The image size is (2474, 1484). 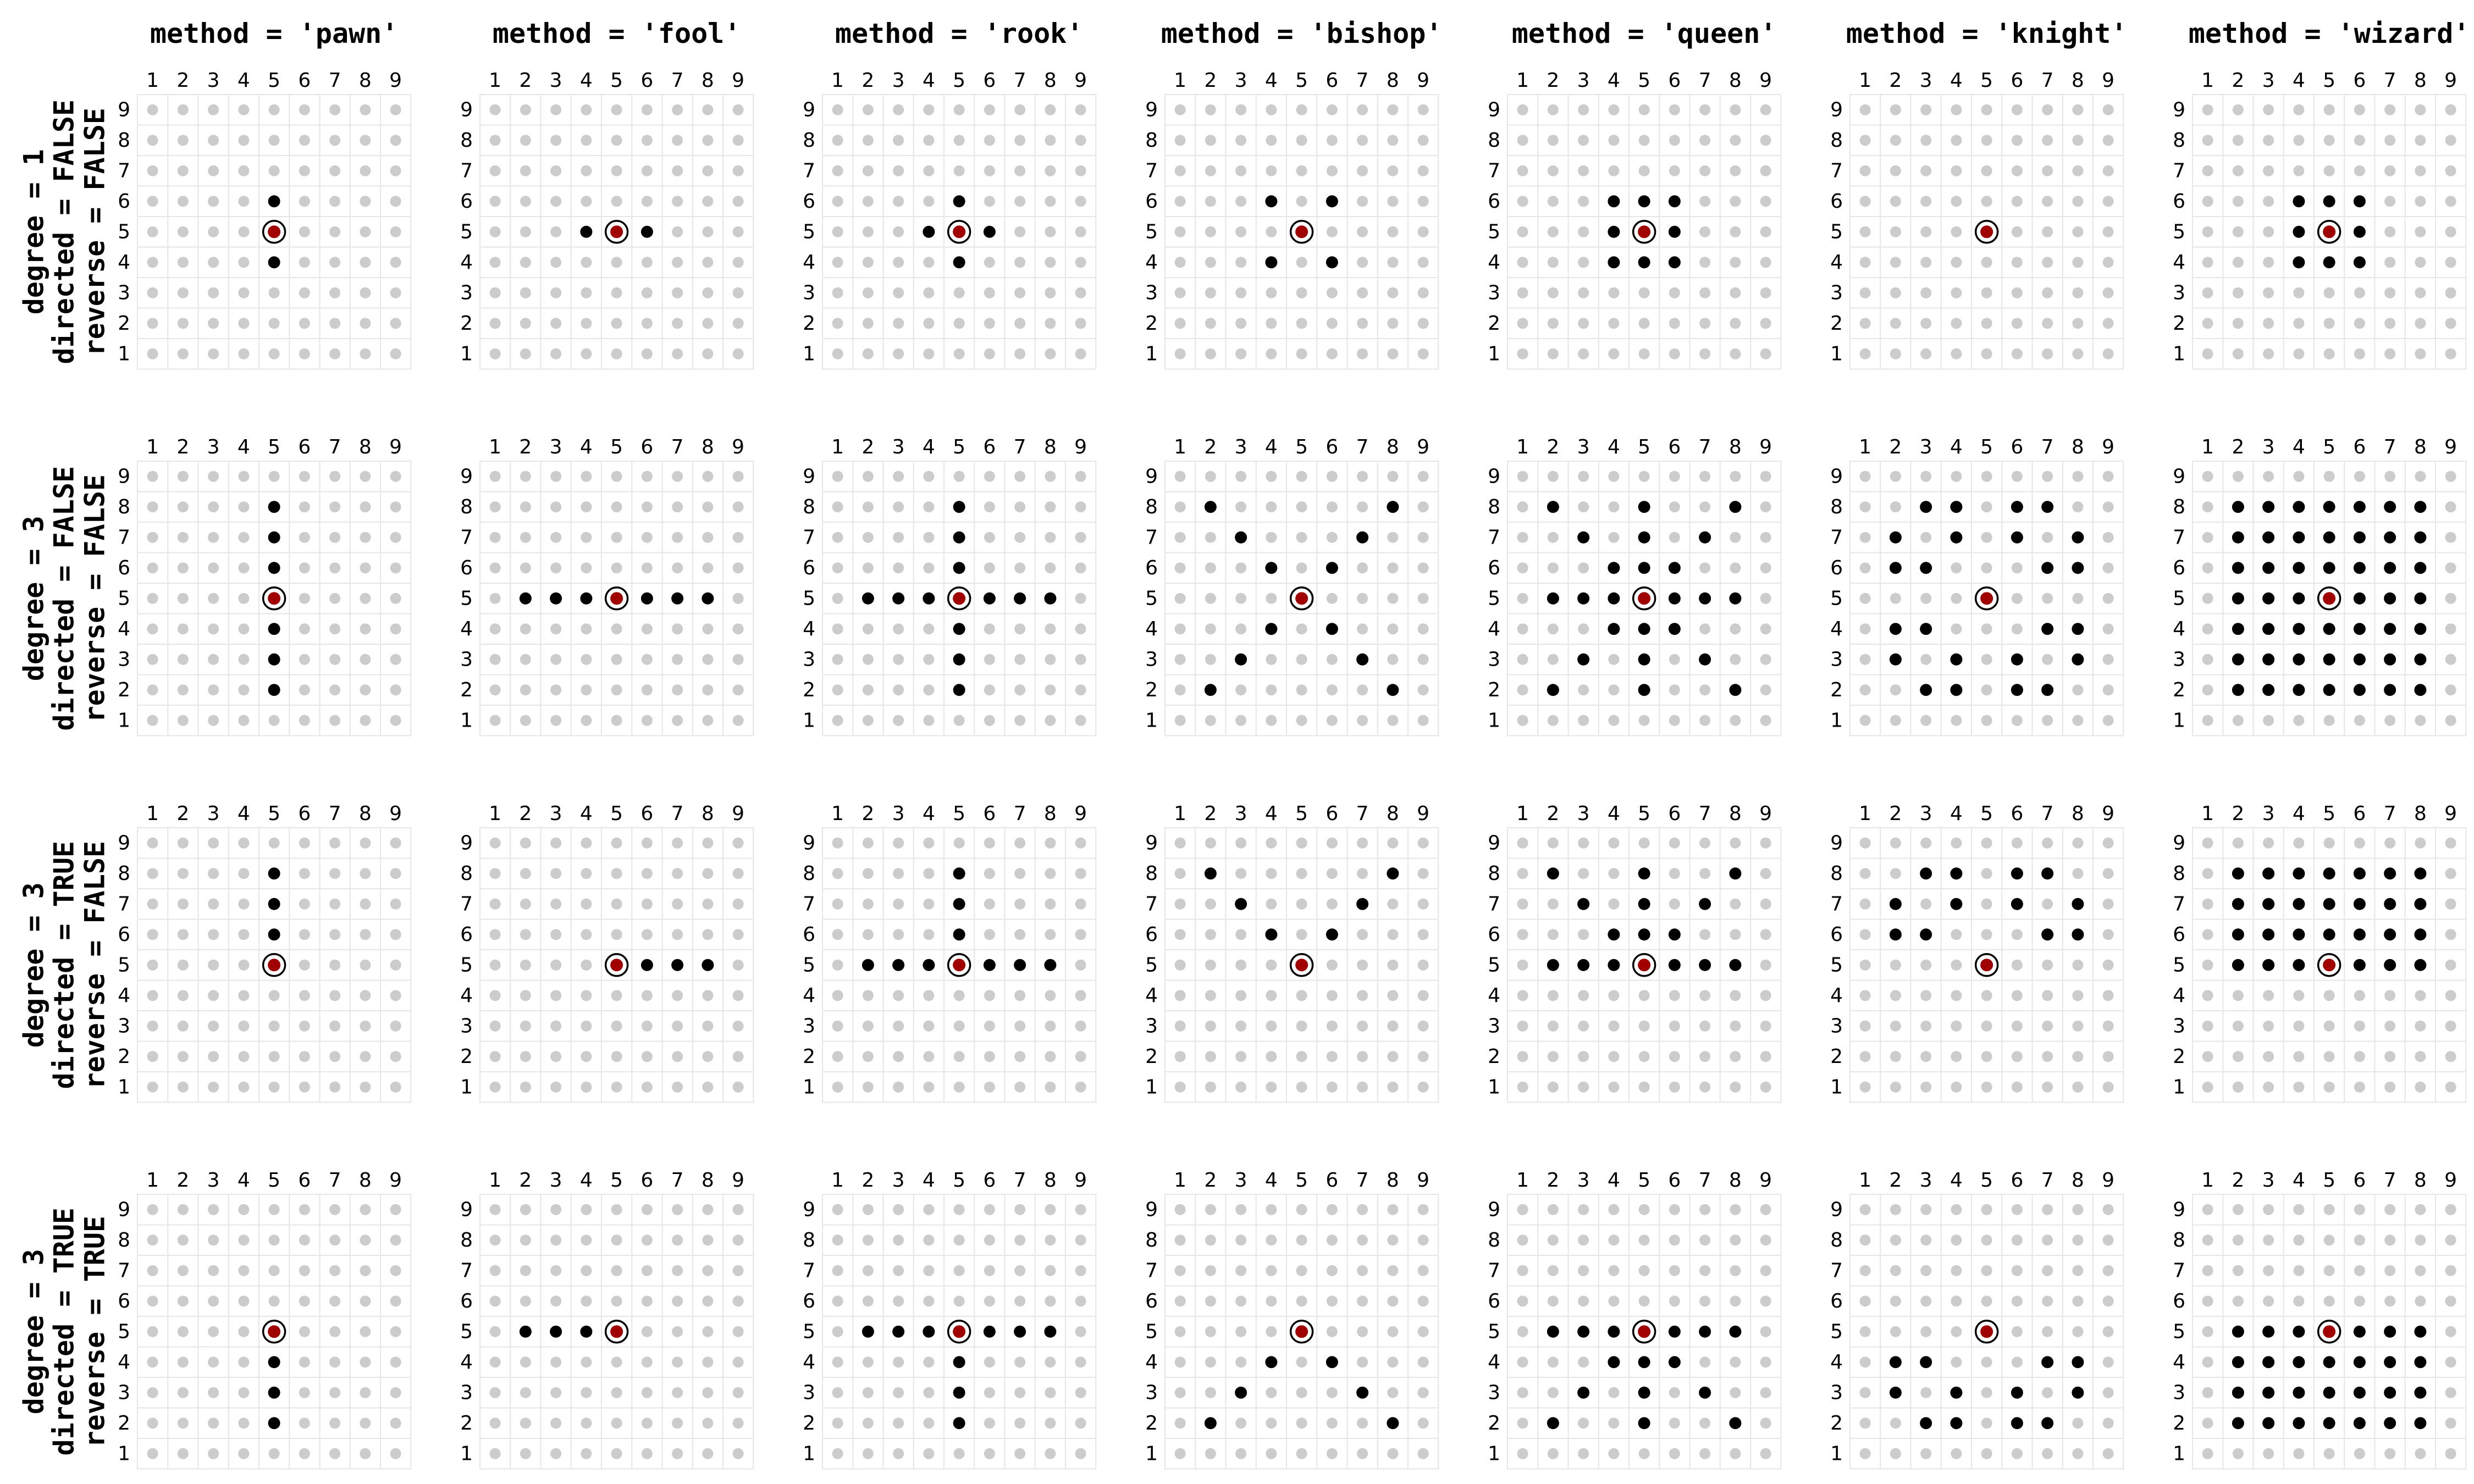 What do you see at coordinates (124, 690) in the screenshot?
I see `y-tick-label: 2` at bounding box center [124, 690].